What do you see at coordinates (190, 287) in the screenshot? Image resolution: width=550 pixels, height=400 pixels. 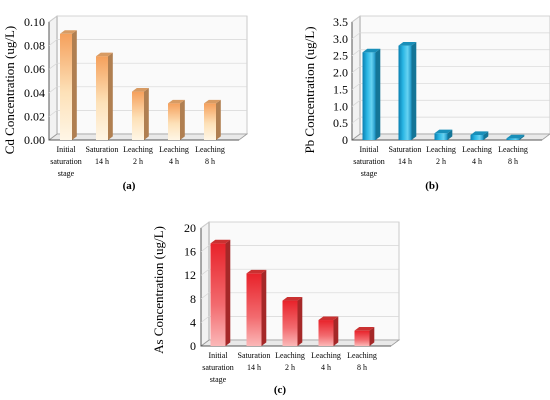 I see `y-tick-labels-c: 0 4 8 12 16 20` at bounding box center [190, 287].